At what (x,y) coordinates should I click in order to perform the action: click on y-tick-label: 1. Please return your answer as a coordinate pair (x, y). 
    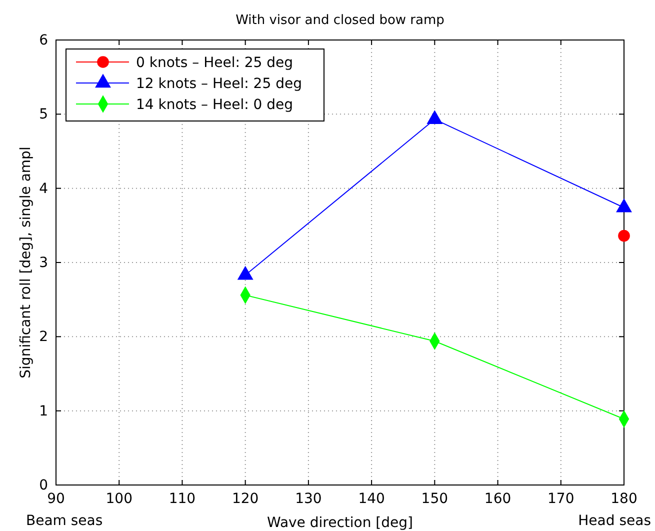
    Looking at the image, I should click on (43, 411).